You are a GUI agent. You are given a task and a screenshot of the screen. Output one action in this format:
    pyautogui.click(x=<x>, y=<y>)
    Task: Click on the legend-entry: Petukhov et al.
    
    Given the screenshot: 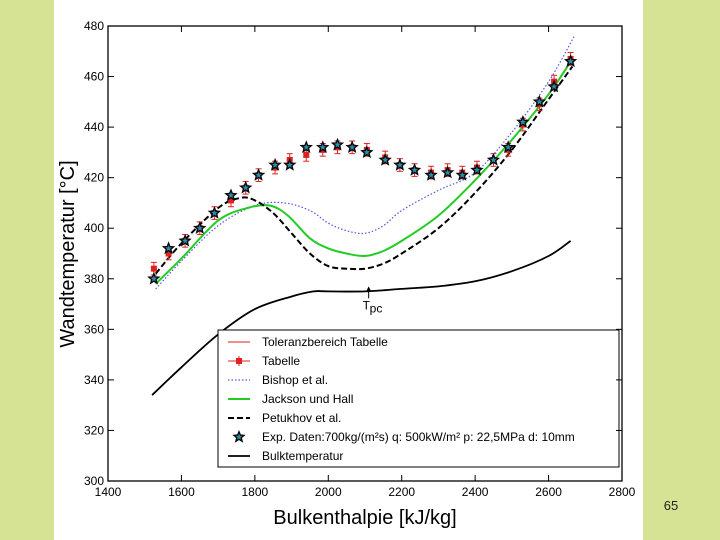 What is the action you would take?
    pyautogui.click(x=284, y=418)
    